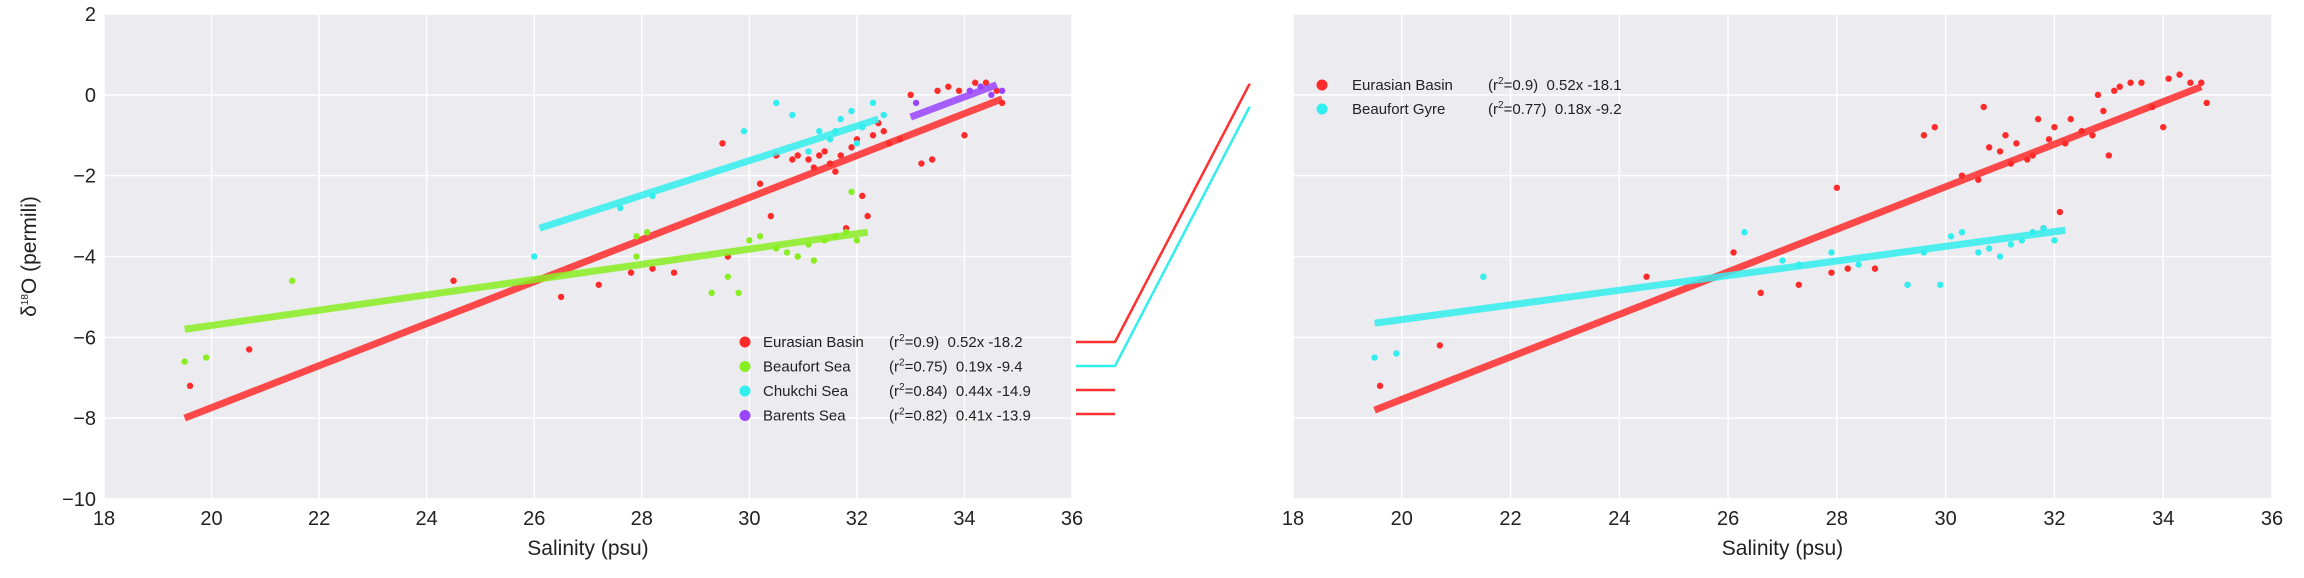  Describe the element at coordinates (960, 391) in the screenshot. I see `legend-entry-stats: (r2=0.84) 0.44x -14.9` at that location.